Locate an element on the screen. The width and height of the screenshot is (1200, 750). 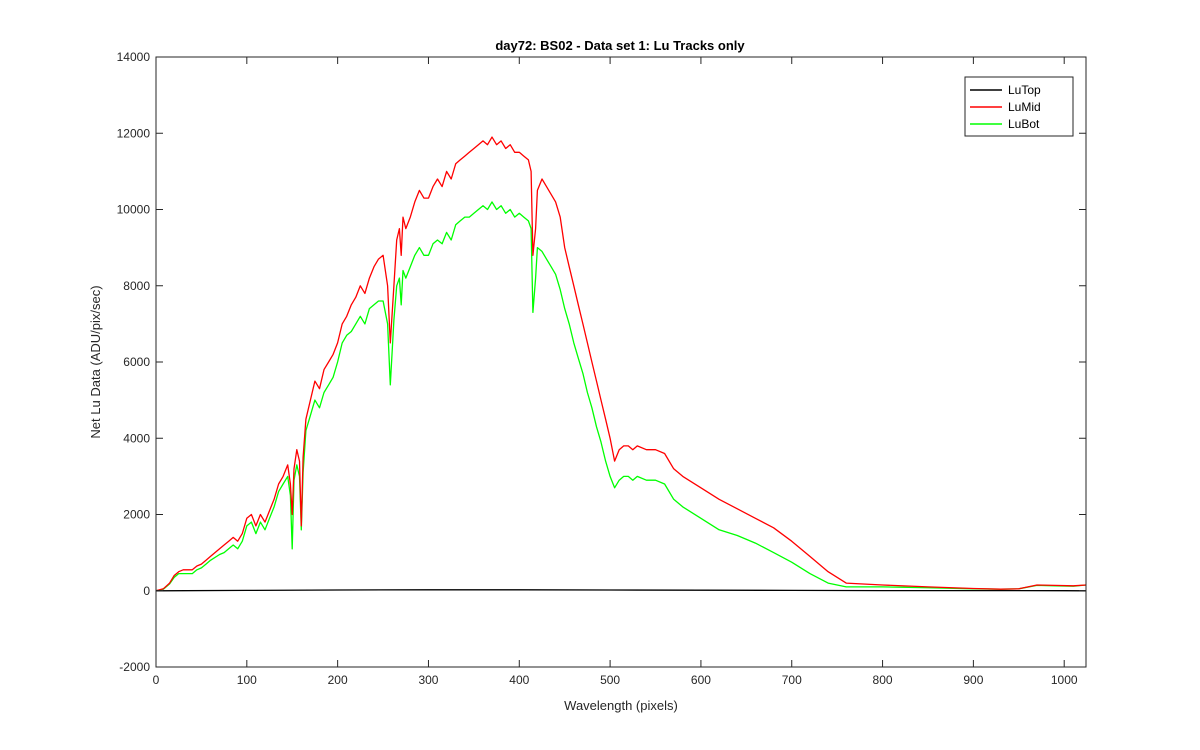
x-tick-label: 1000 is located at coordinates (1064, 680).